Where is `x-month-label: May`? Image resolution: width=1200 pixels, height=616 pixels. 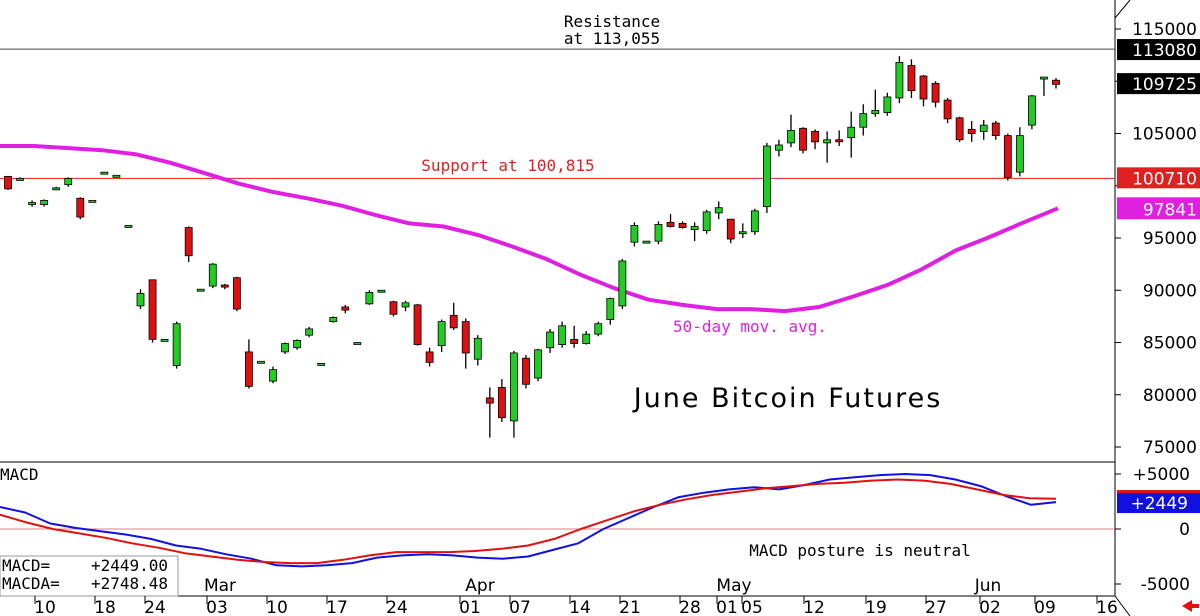
x-month-label: May is located at coordinates (733, 586).